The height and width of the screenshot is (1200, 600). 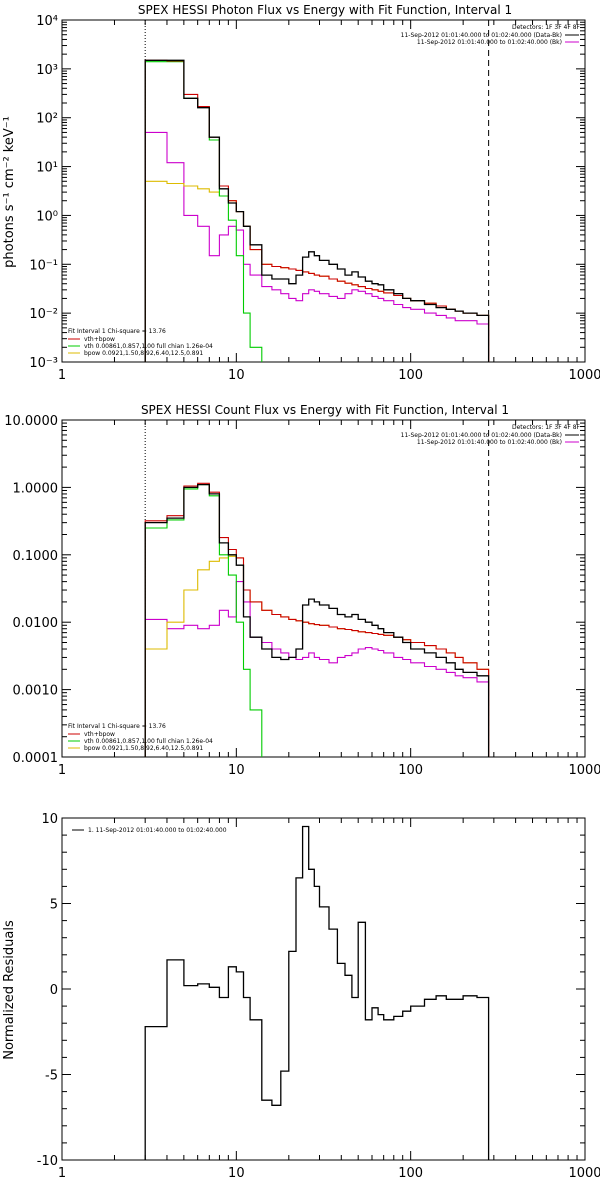 What do you see at coordinates (47, 21) in the screenshot?
I see `y-tick-label: 10⁴` at bounding box center [47, 21].